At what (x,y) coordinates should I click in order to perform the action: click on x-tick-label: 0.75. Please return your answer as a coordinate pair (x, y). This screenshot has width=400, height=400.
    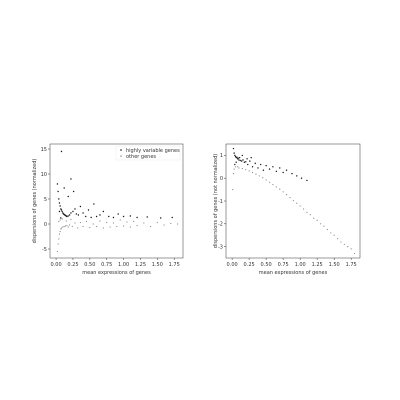
    Looking at the image, I should click on (106, 265).